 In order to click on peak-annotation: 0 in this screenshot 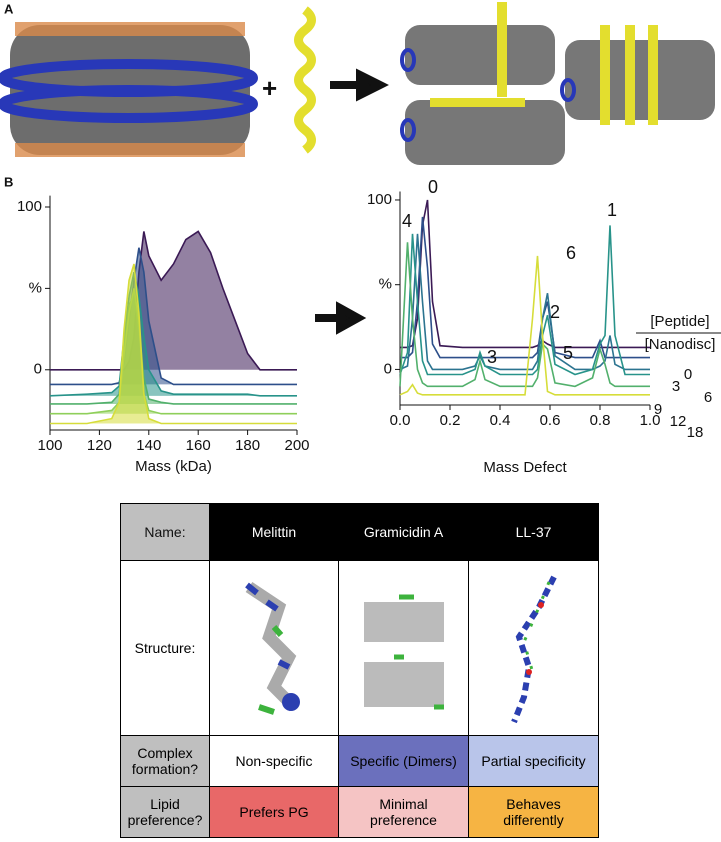, I will do `click(433, 187)`.